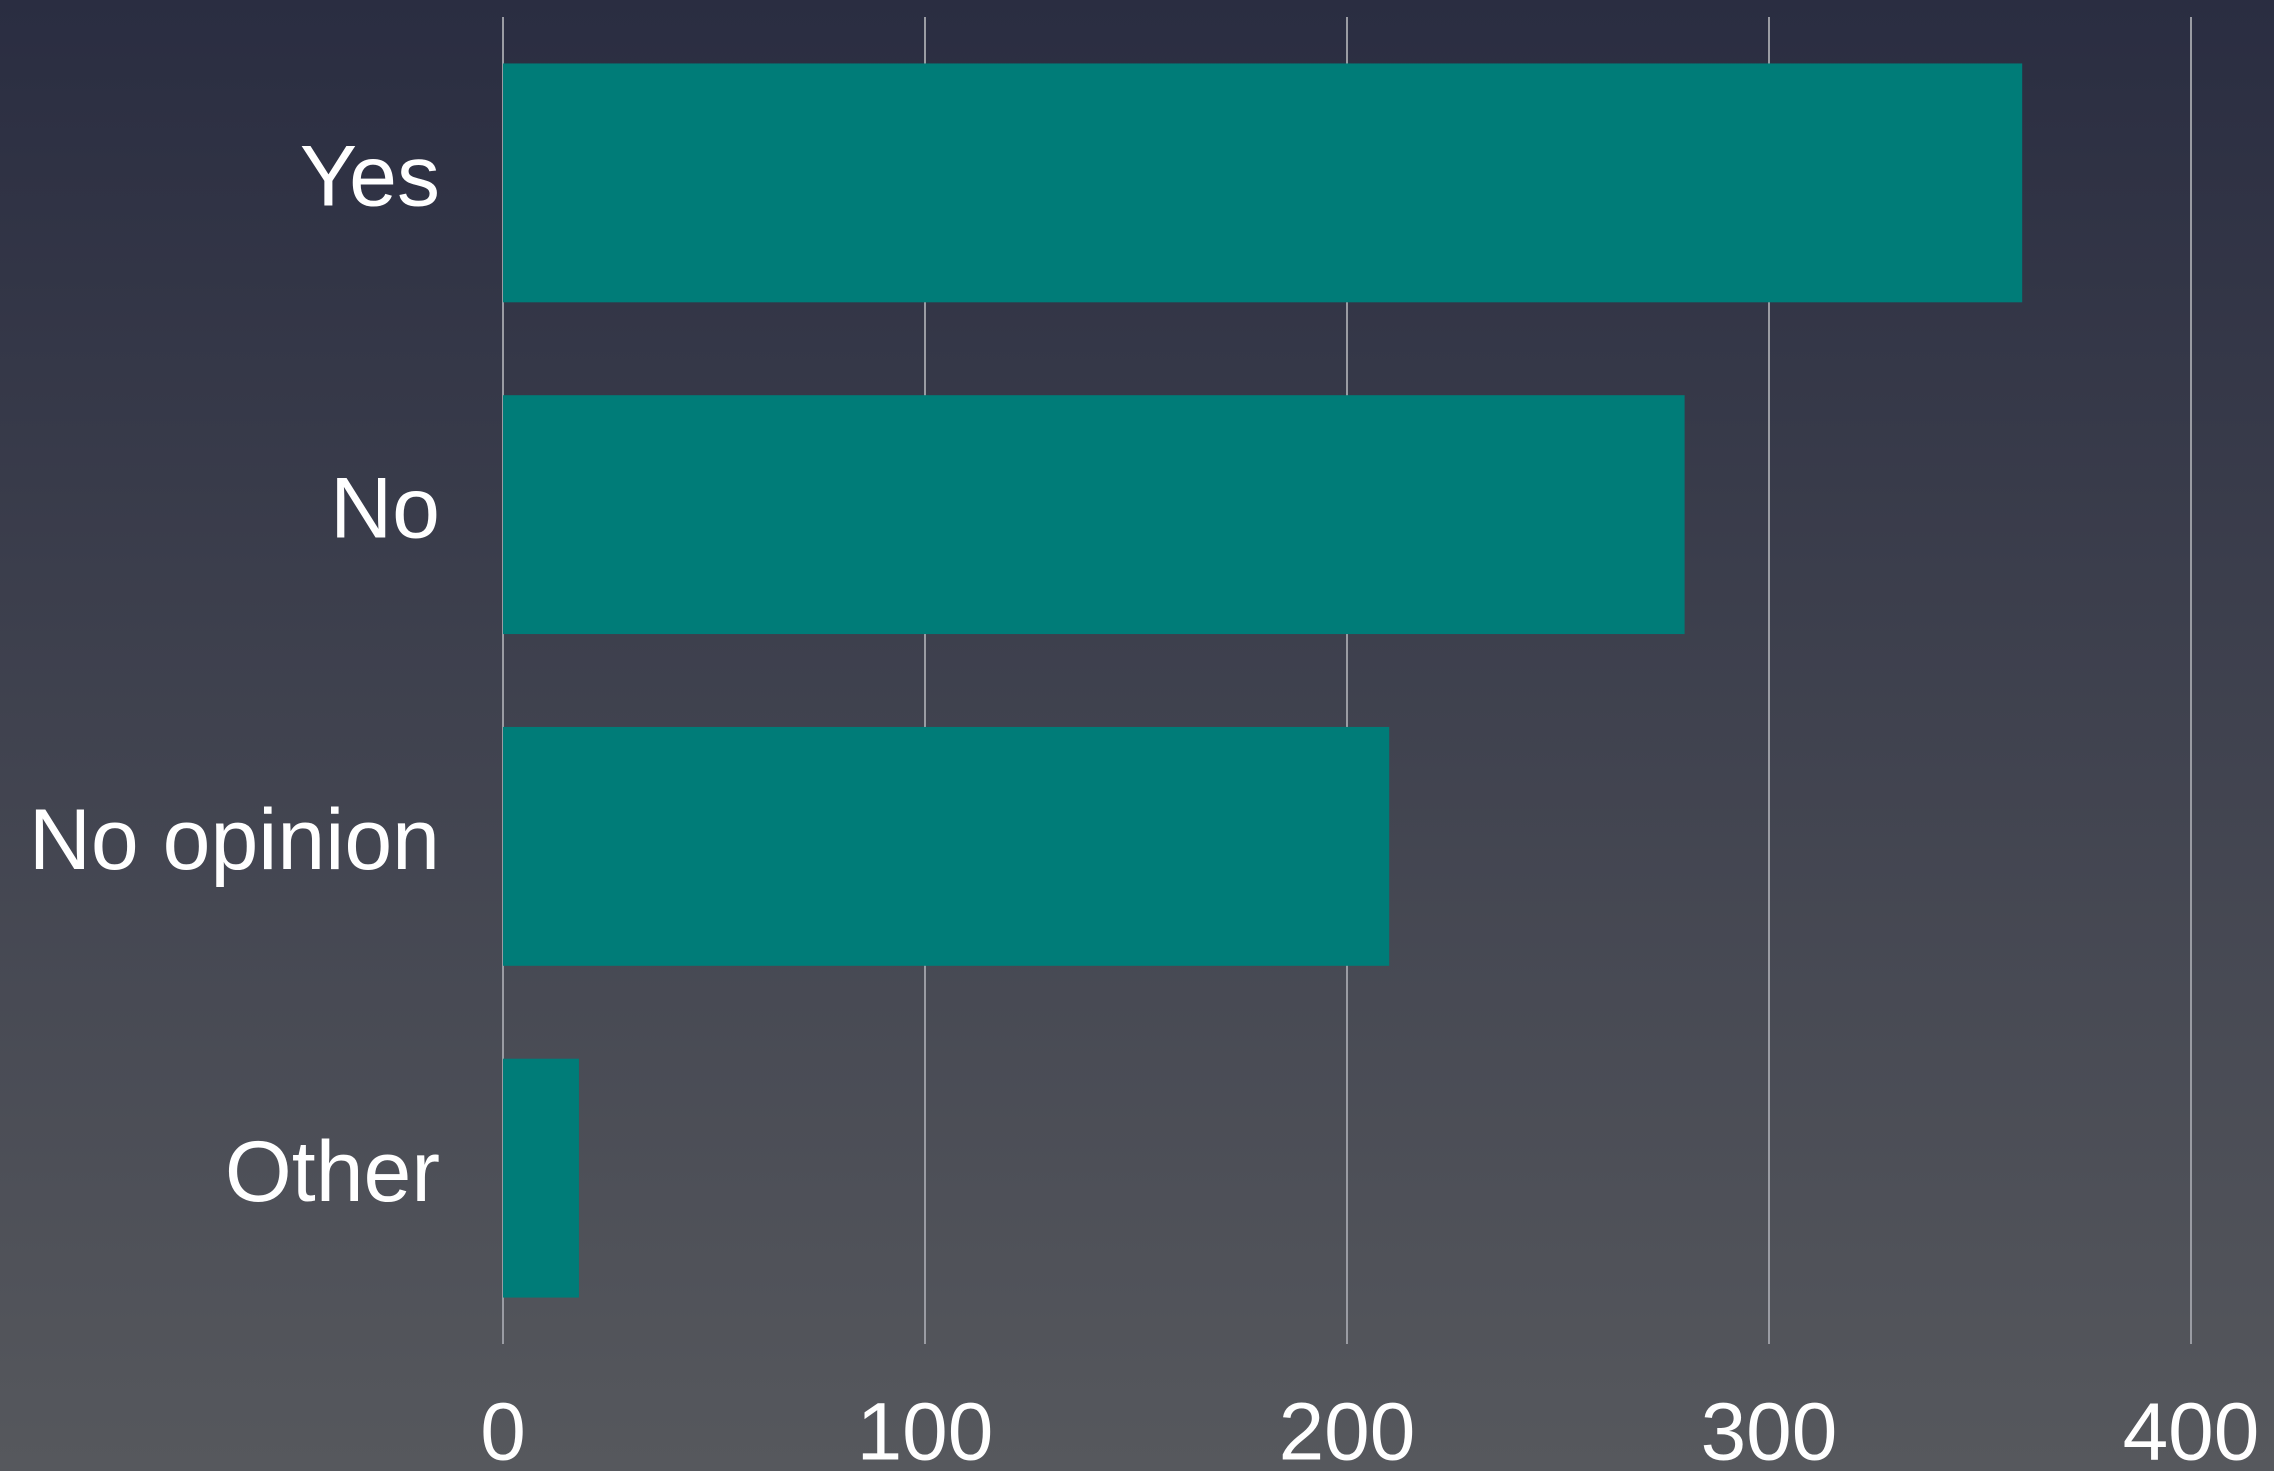  Describe the element at coordinates (234, 840) in the screenshot. I see `y-tick-label: No opinion` at that location.